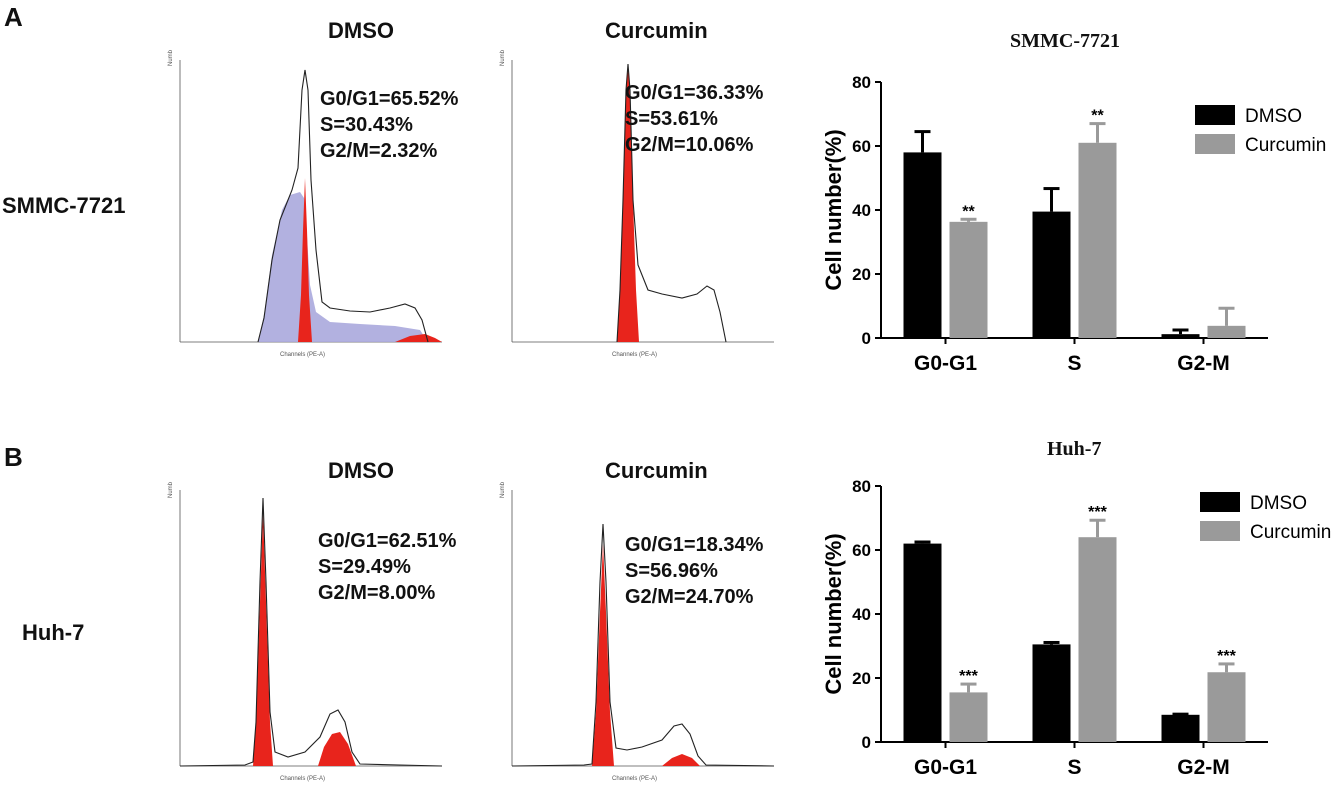  I want to click on panel-letter-a: A, so click(13, 17).